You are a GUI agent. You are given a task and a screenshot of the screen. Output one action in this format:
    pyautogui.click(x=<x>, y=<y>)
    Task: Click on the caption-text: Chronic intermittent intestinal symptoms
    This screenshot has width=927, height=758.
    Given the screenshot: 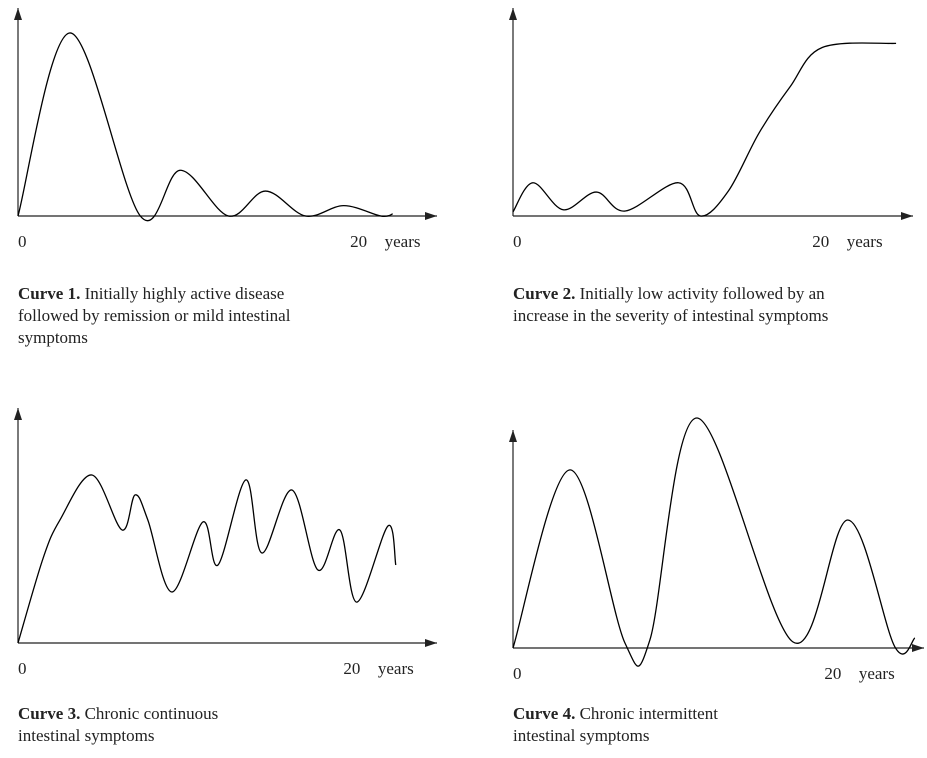 What is the action you would take?
    pyautogui.click(x=615, y=724)
    